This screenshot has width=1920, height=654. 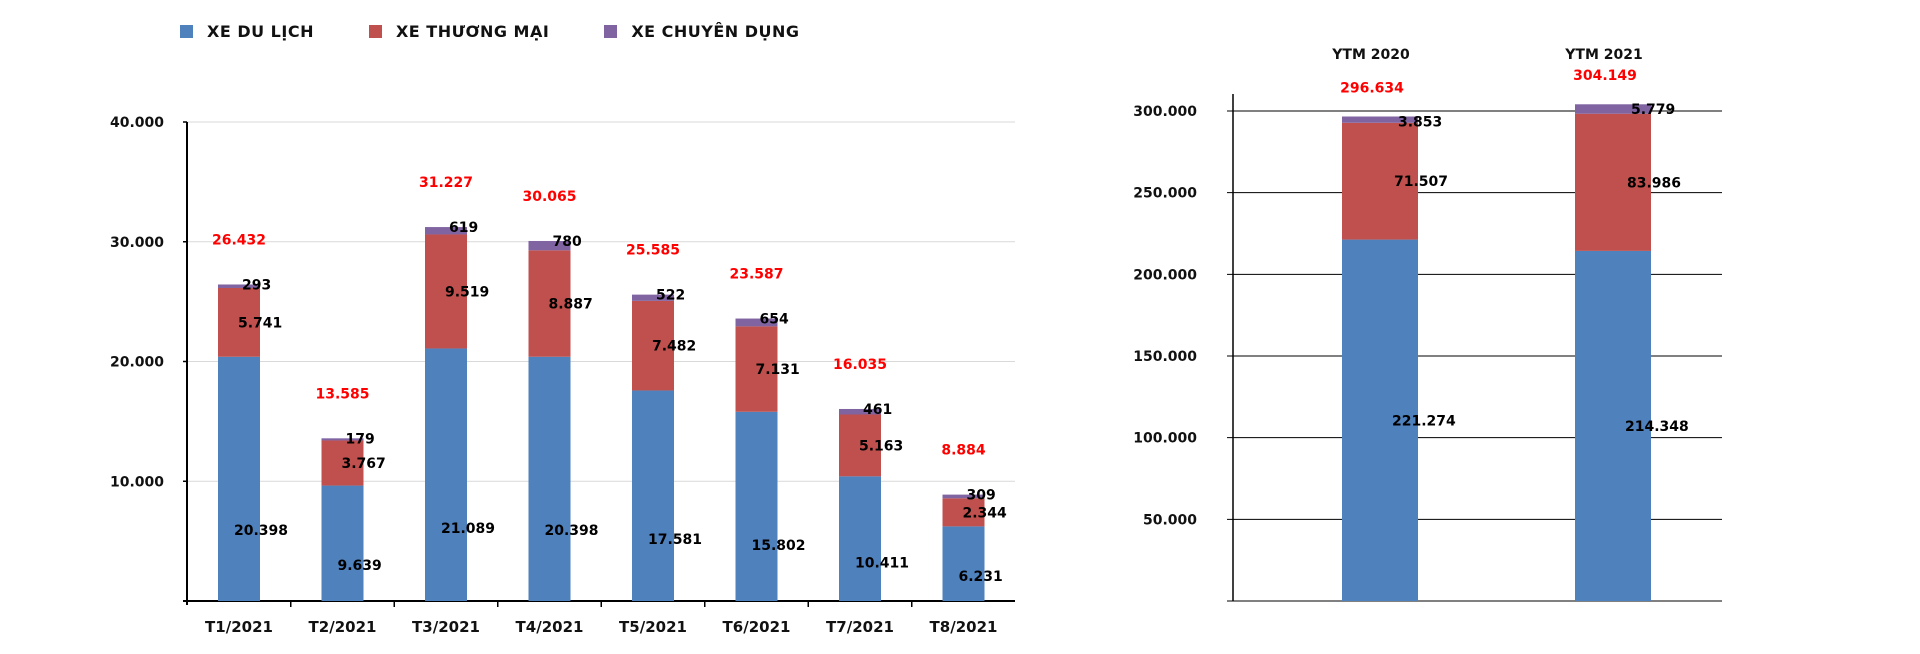 I want to click on legend-label-special: XE CHUYÊN DỤNG, so click(x=715, y=31).